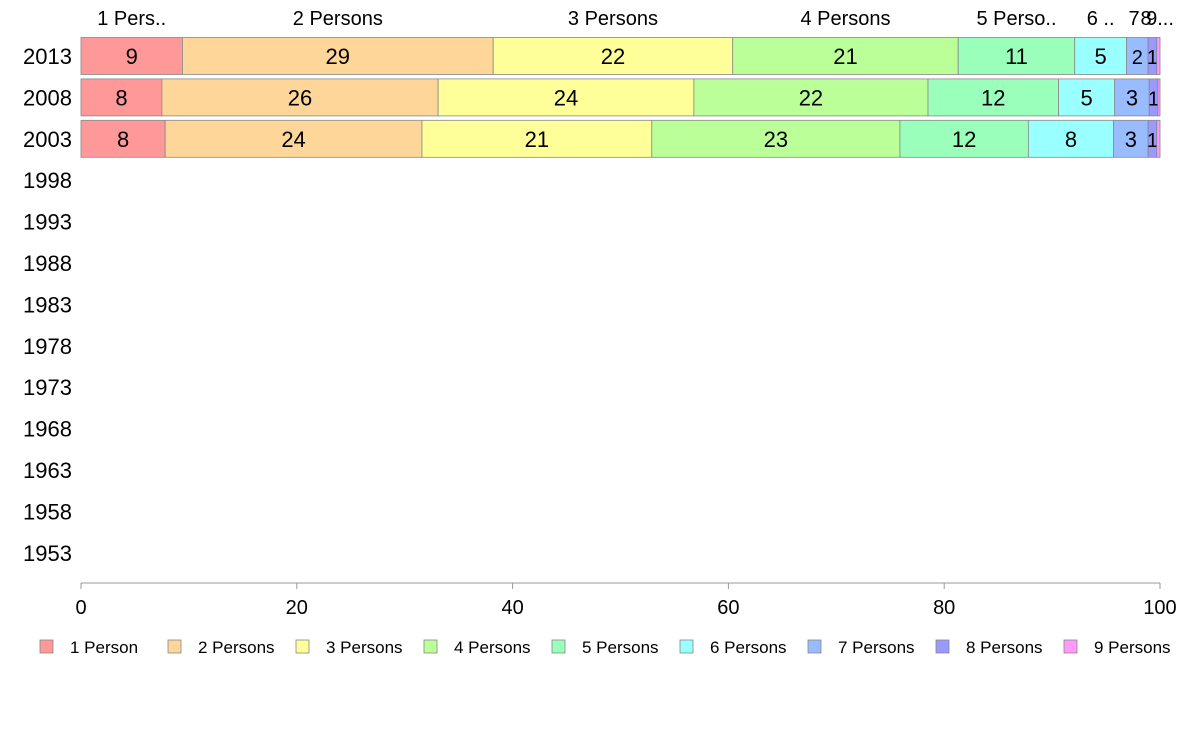 Image resolution: width=1188 pixels, height=736 pixels. What do you see at coordinates (47, 263) in the screenshot?
I see `y-tick-label: 1988` at bounding box center [47, 263].